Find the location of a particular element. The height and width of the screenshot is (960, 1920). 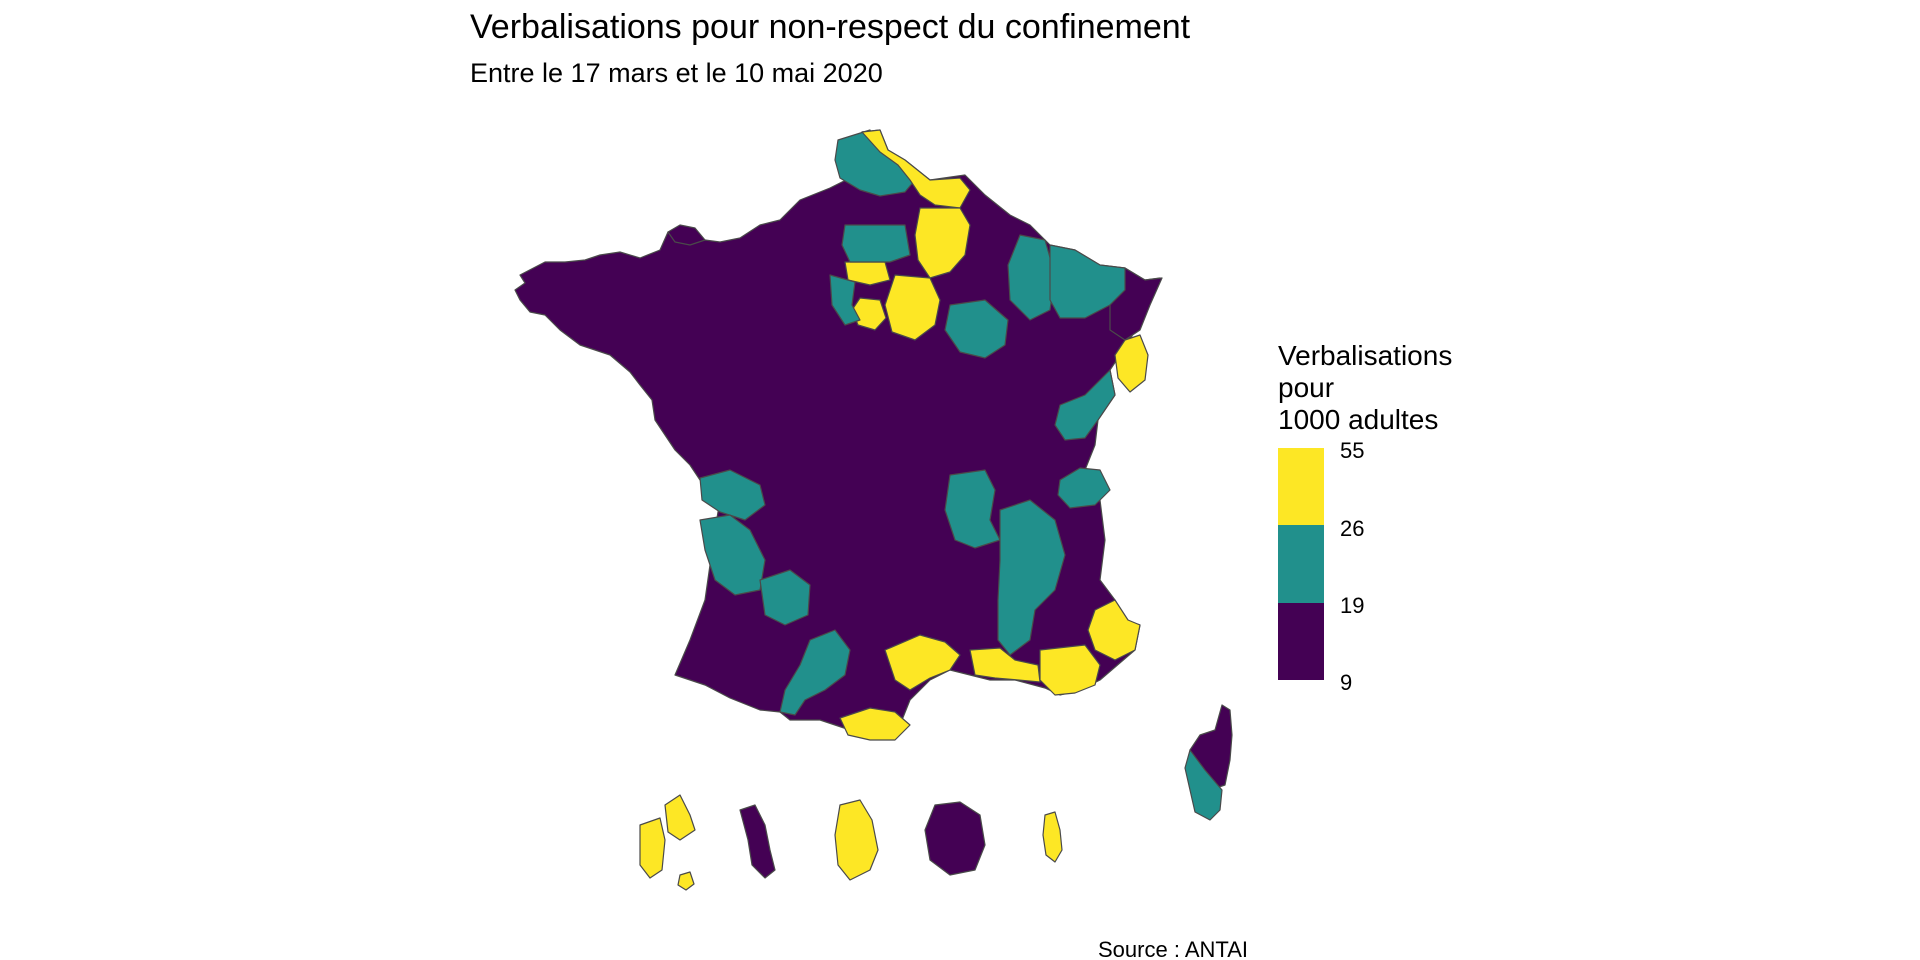

legend-colorbar is located at coordinates (1301, 564).